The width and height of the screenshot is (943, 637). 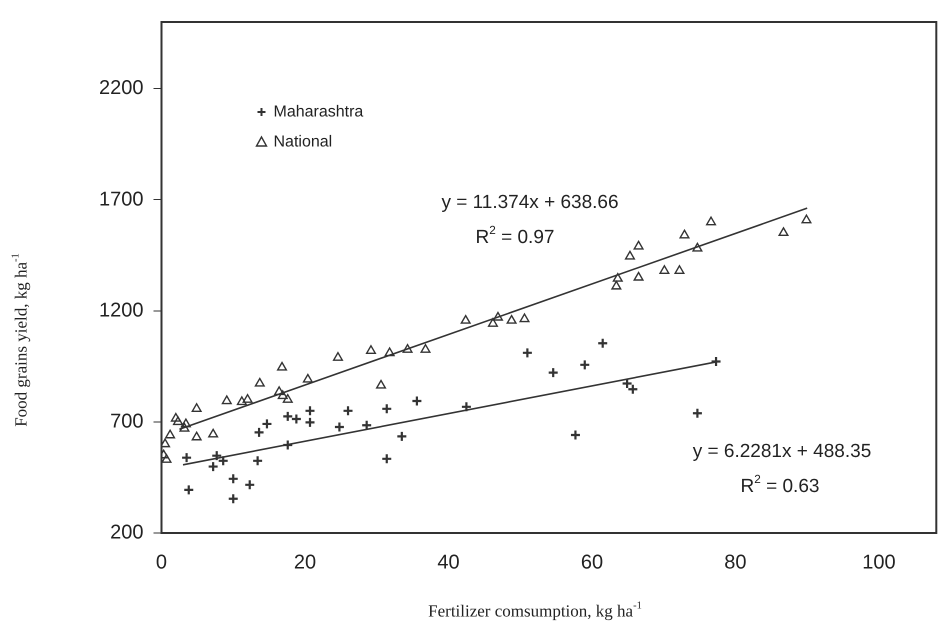 What do you see at coordinates (735, 563) in the screenshot?
I see `x-tick-label: 80` at bounding box center [735, 563].